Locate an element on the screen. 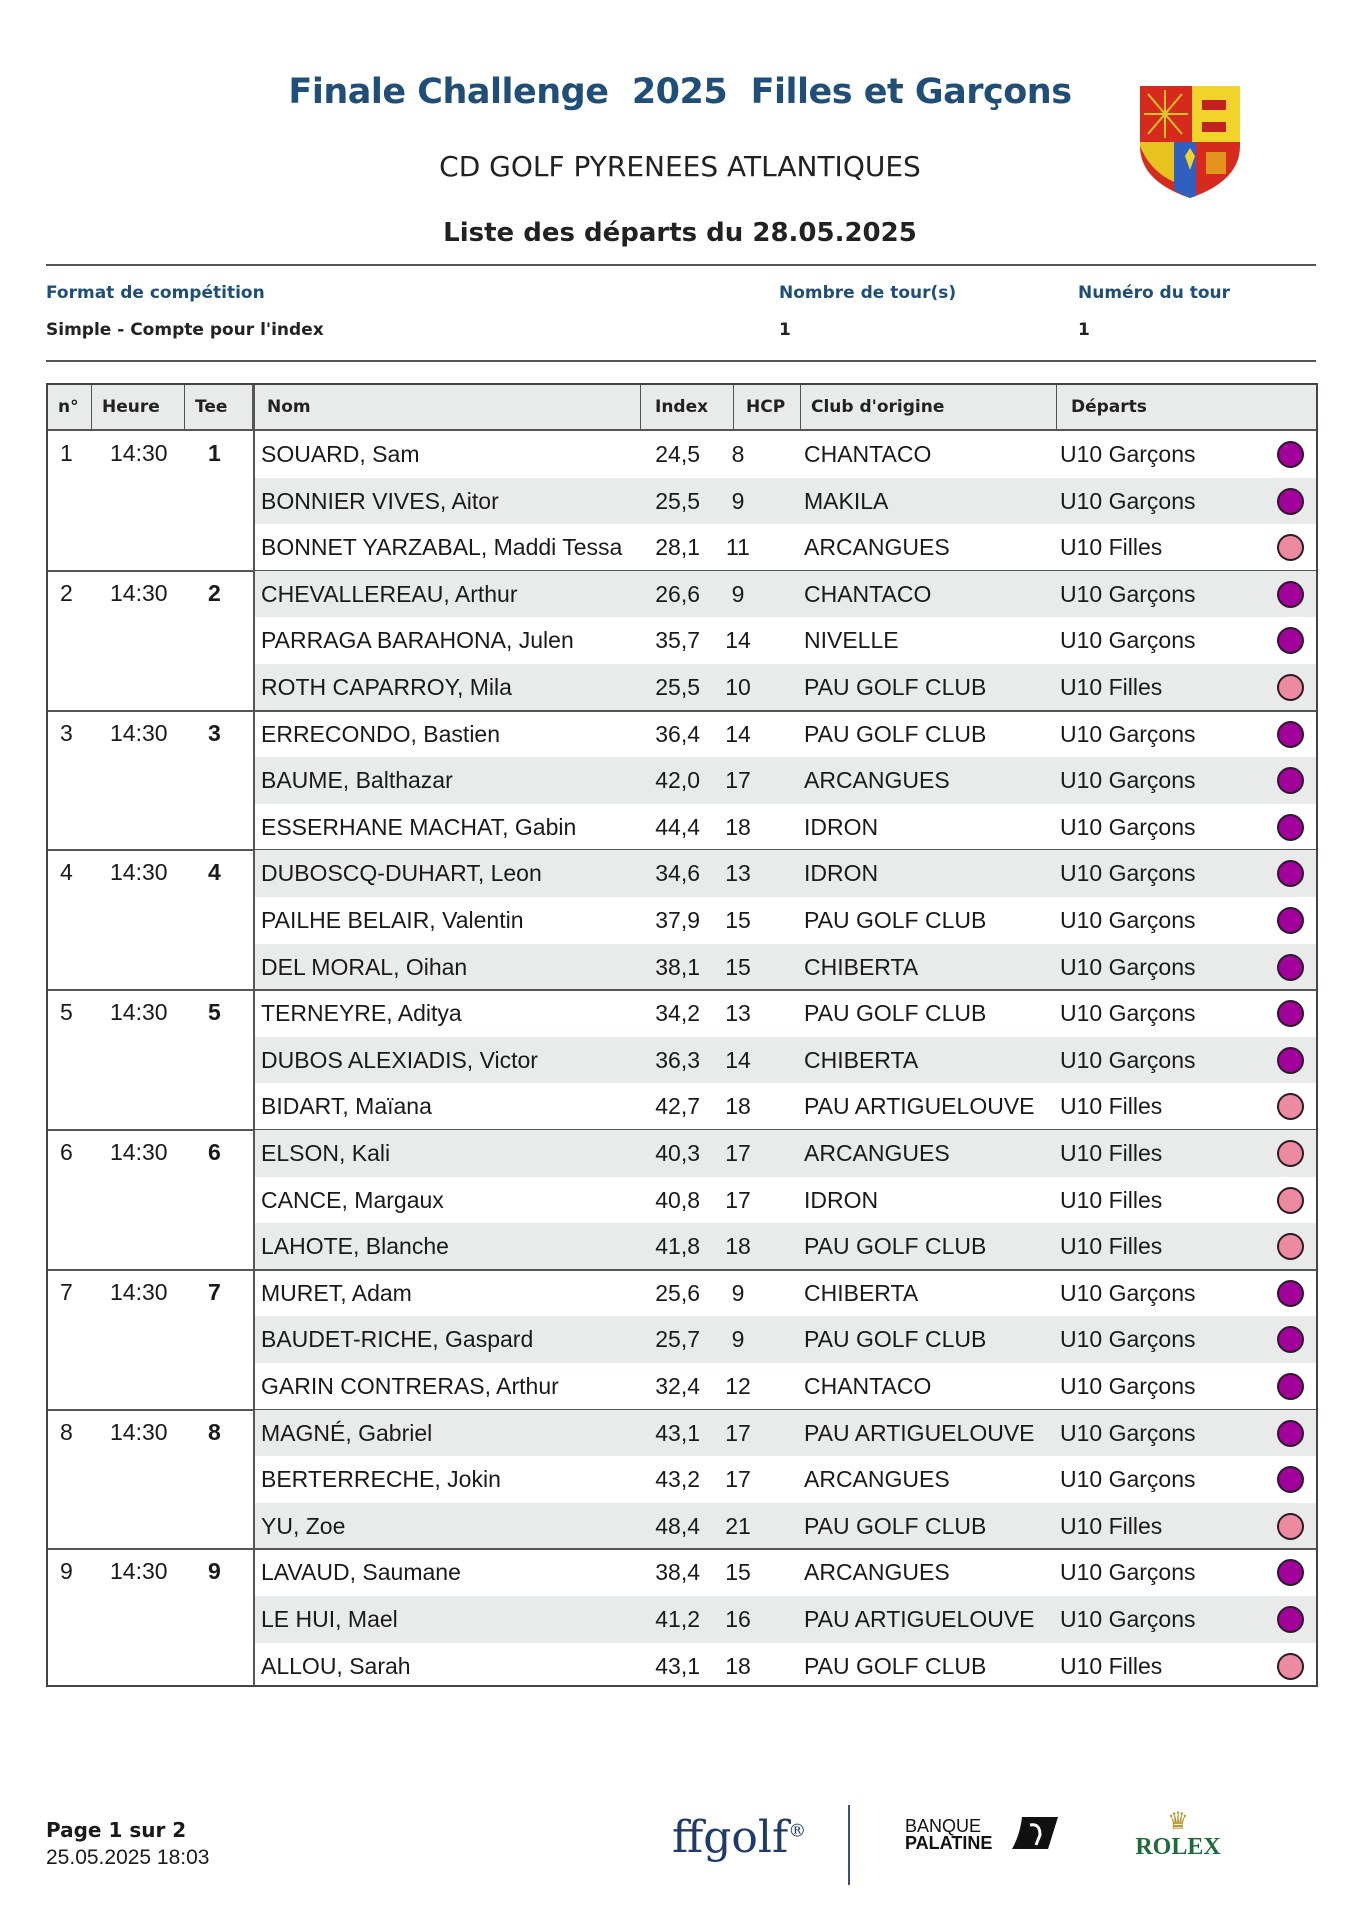  player-index: 40,8 is located at coordinates (677, 1199).